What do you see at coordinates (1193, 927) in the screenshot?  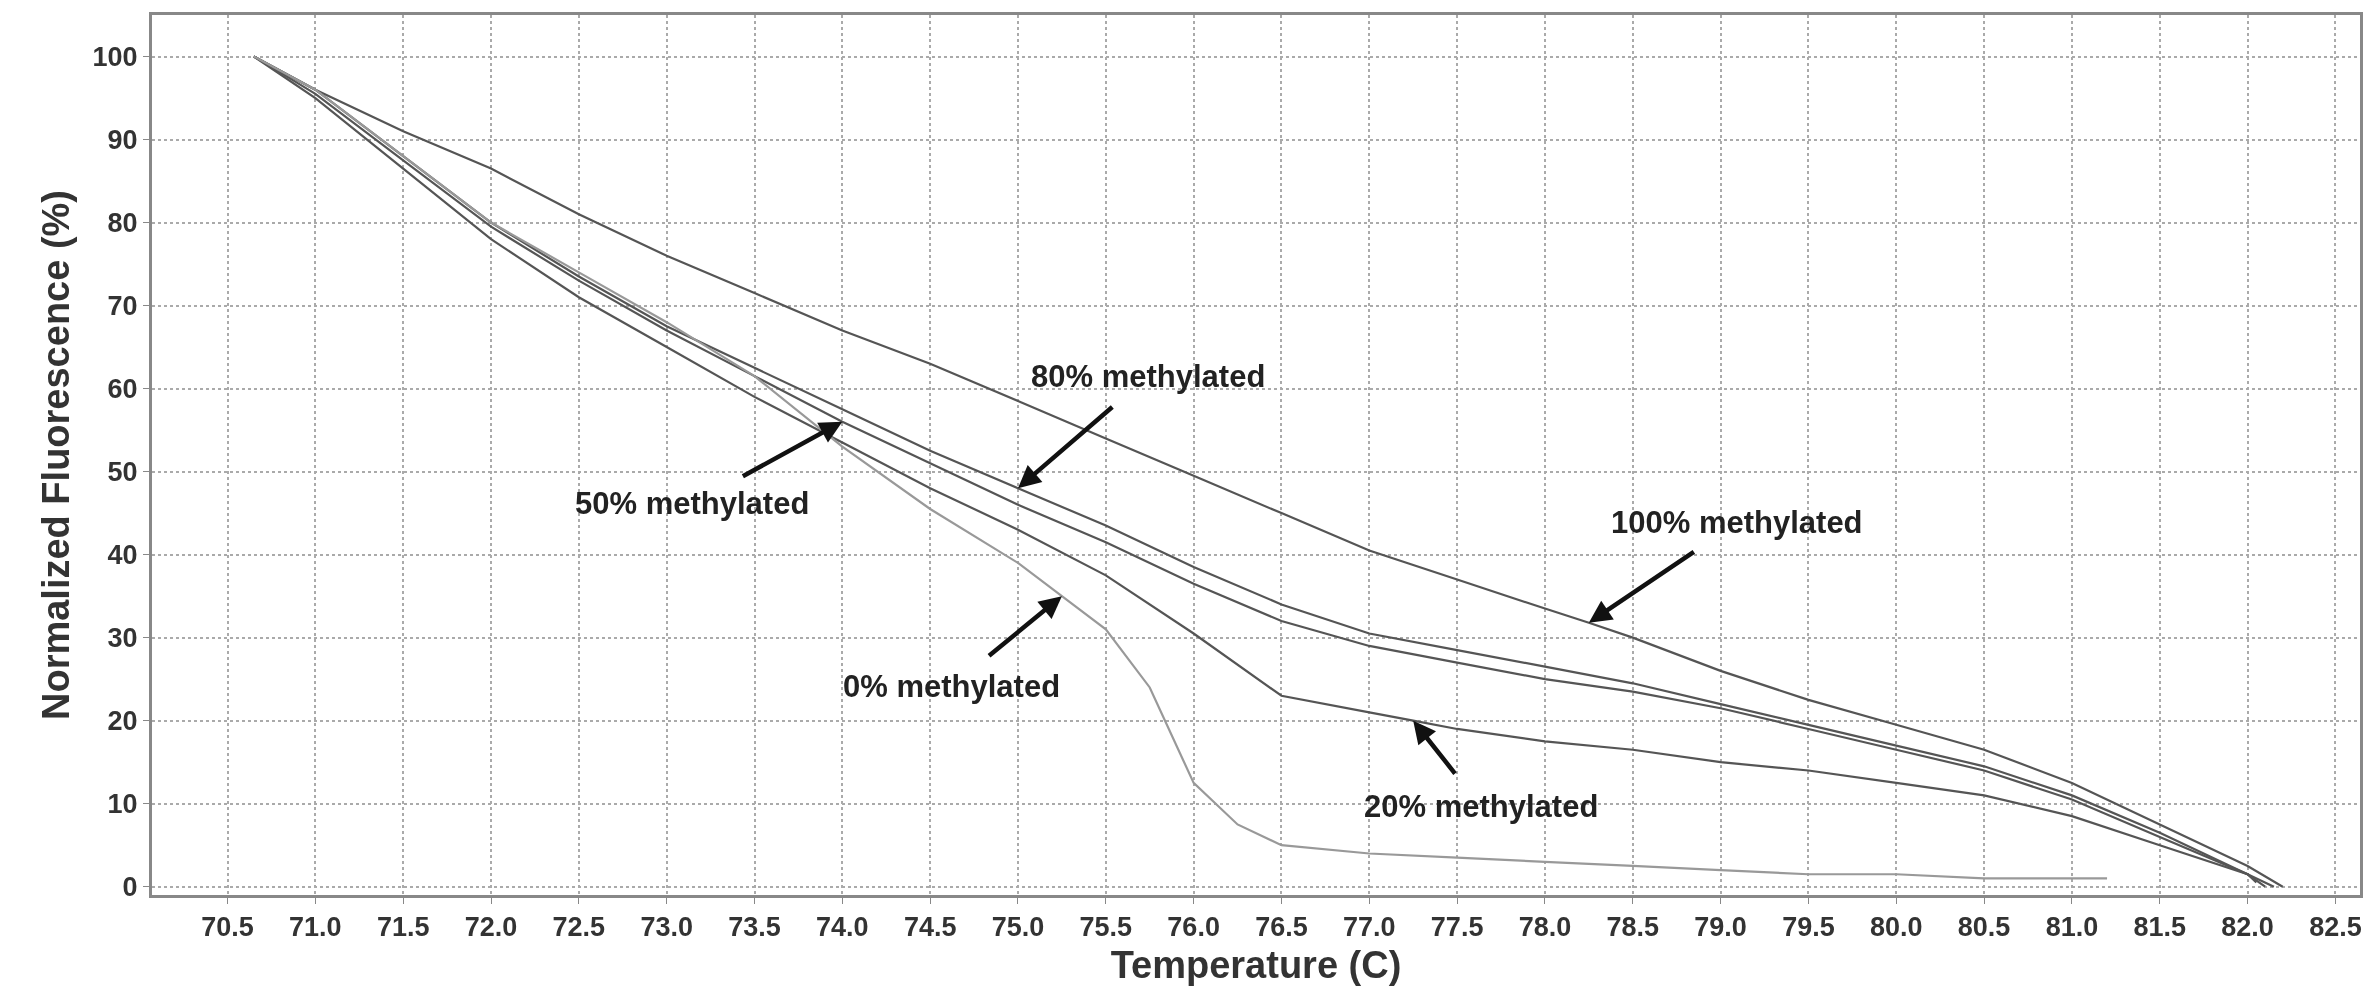 I see `x-tick-label: 76.0` at bounding box center [1193, 927].